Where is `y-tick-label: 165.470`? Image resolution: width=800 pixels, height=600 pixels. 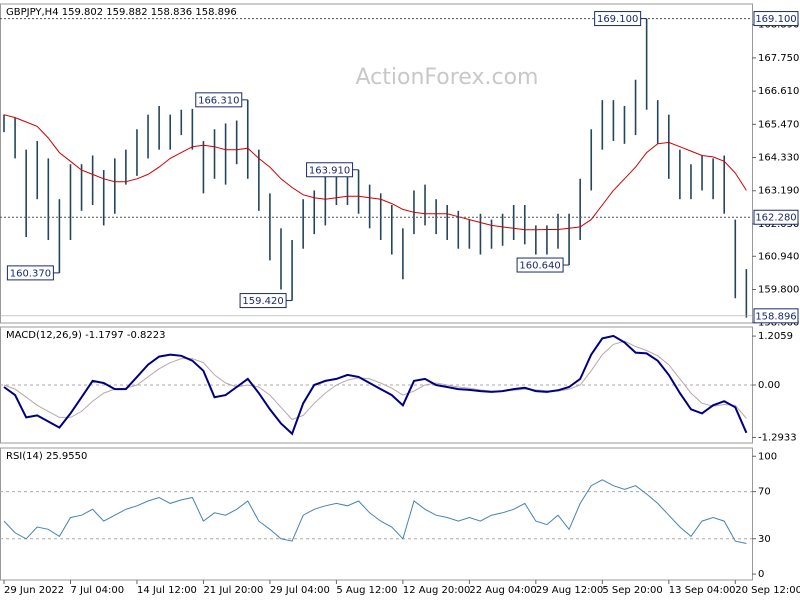
y-tick-label: 165.470 is located at coordinates (778, 124).